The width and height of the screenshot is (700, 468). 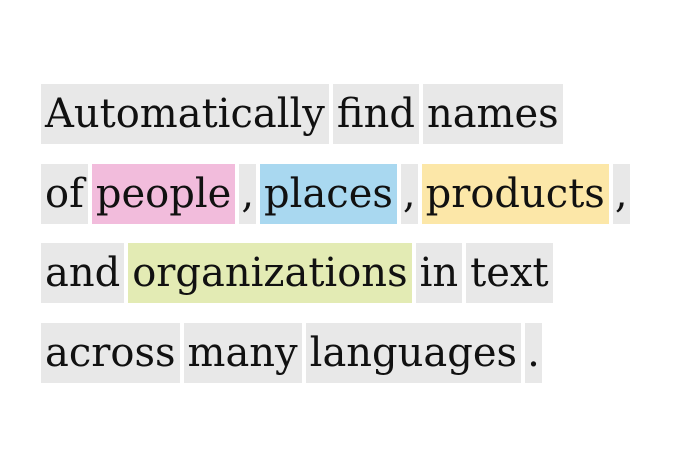 I want to click on token: in, so click(x=439, y=273).